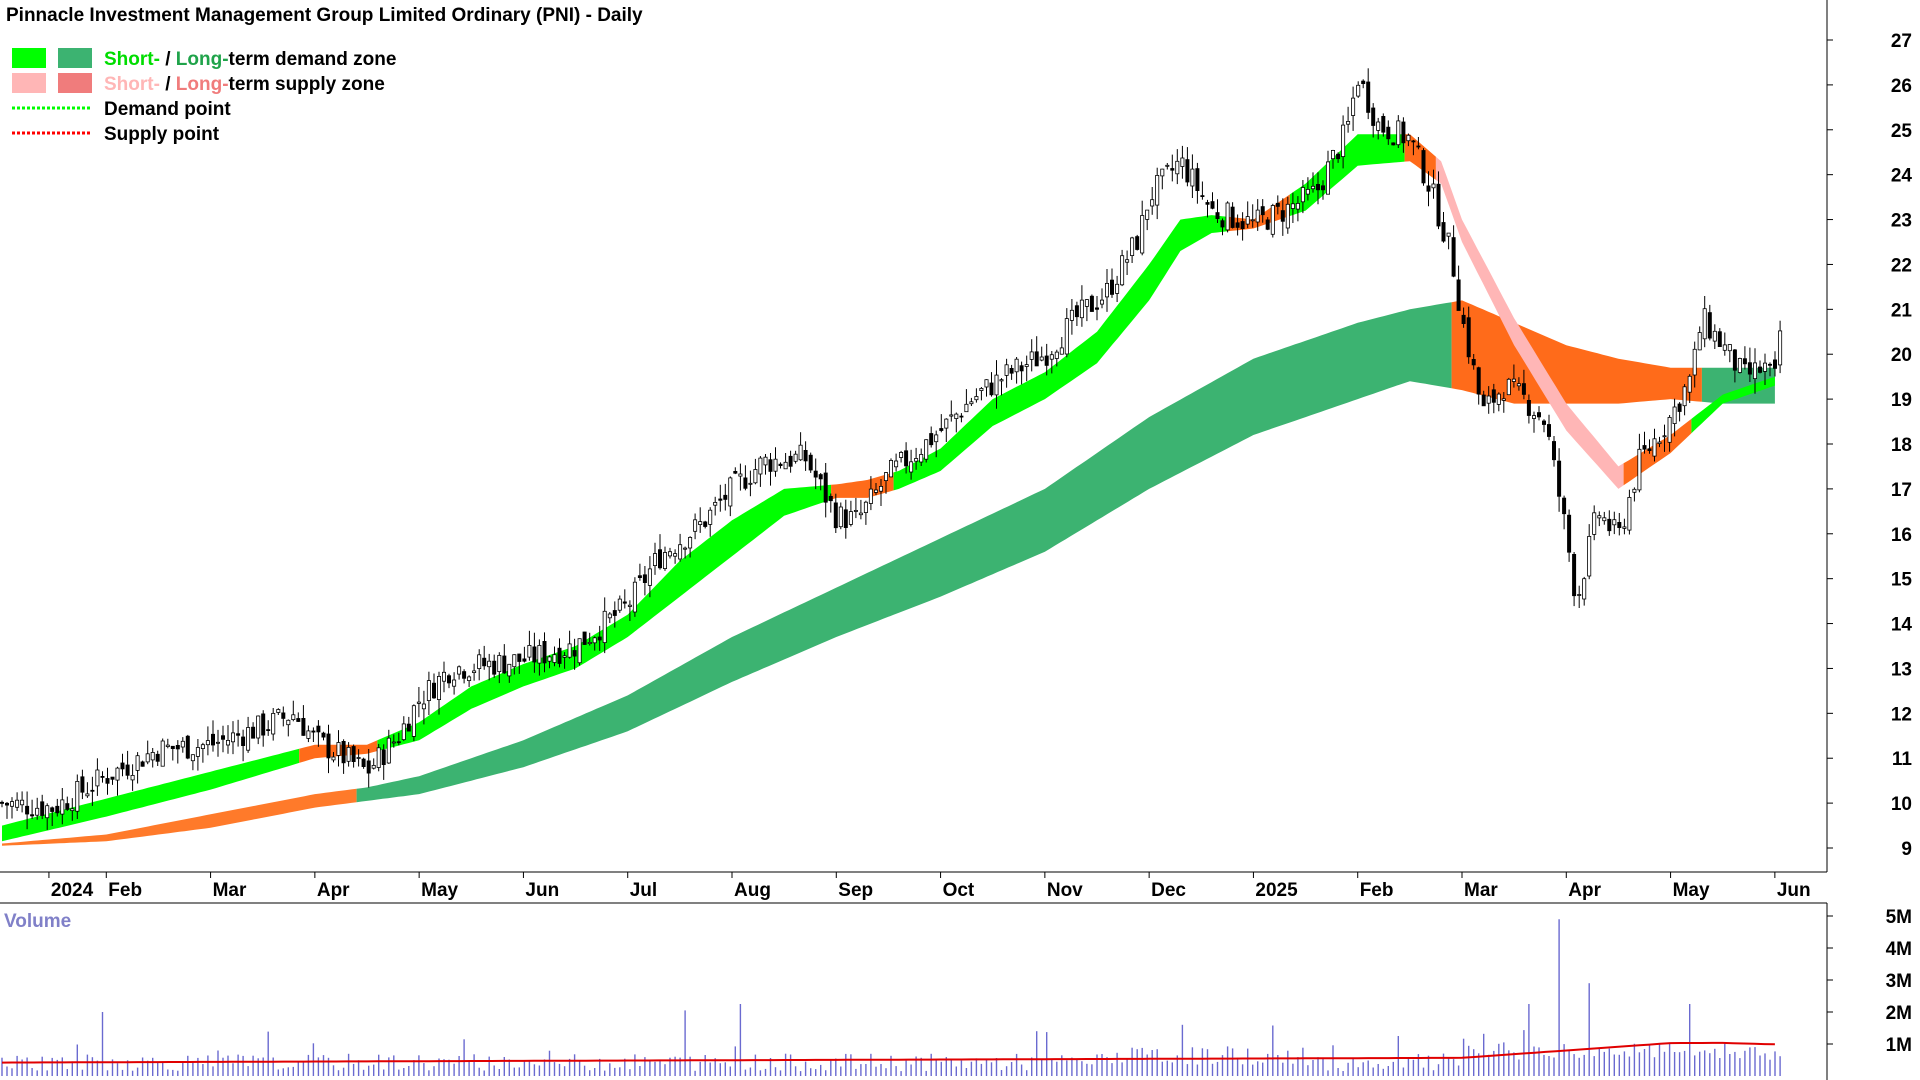  What do you see at coordinates (1901, 804) in the screenshot?
I see `price-tick-label: 10` at bounding box center [1901, 804].